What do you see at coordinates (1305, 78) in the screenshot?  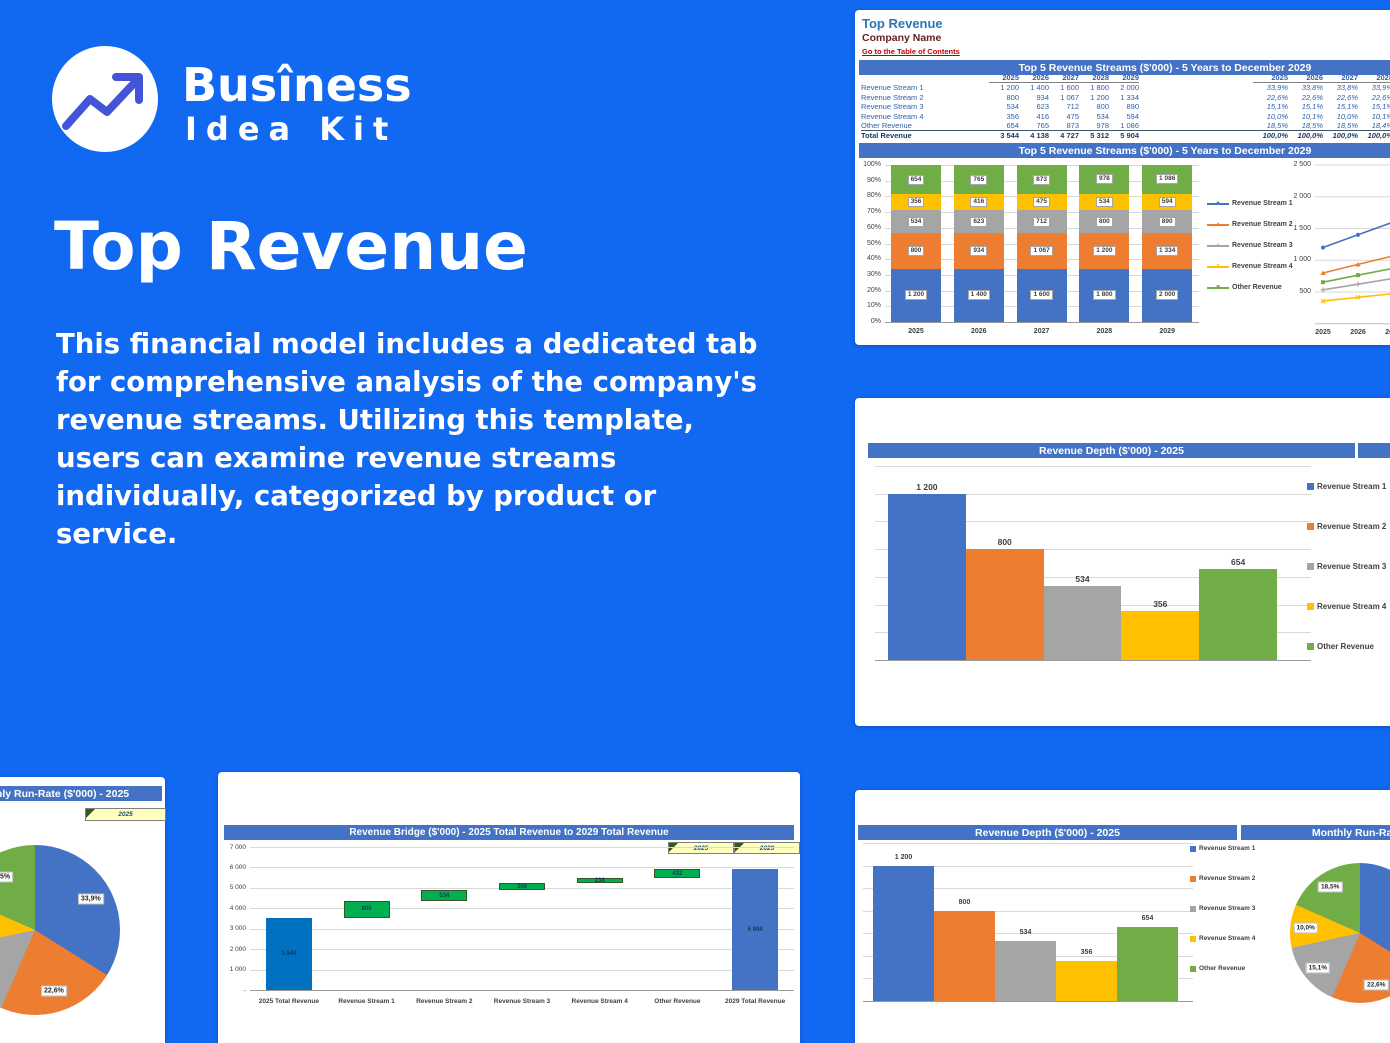 I see `pct-year-column-header: 2026` at bounding box center [1305, 78].